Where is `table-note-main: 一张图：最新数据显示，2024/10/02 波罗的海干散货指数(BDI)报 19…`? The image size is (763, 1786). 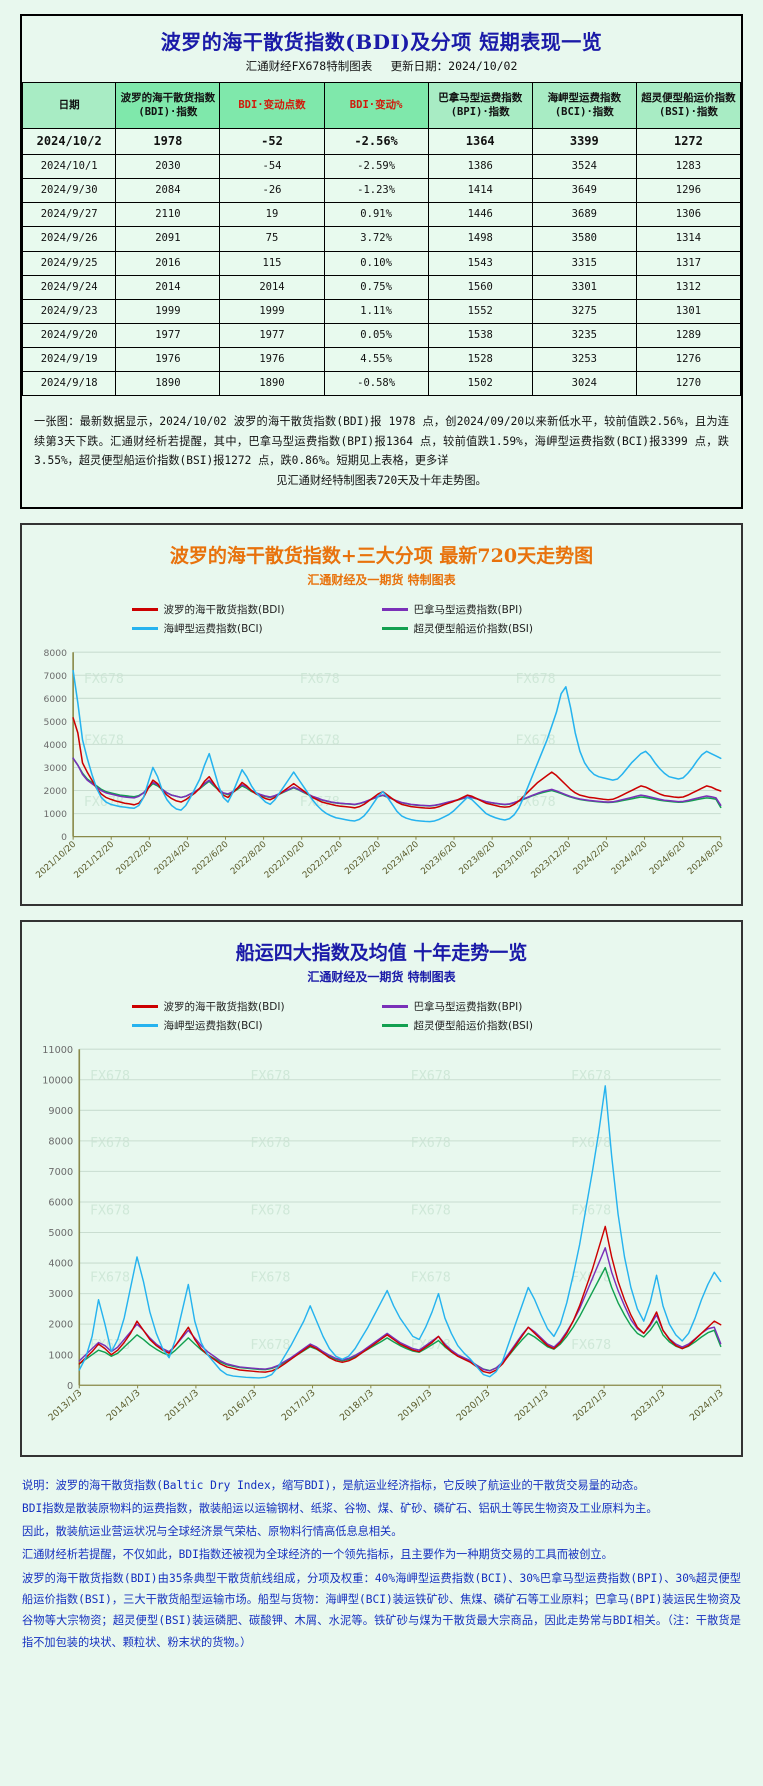 table-note-main: 一张图：最新数据显示，2024/10/02 波罗的海干散货指数(BDI)报 19… is located at coordinates (381, 441).